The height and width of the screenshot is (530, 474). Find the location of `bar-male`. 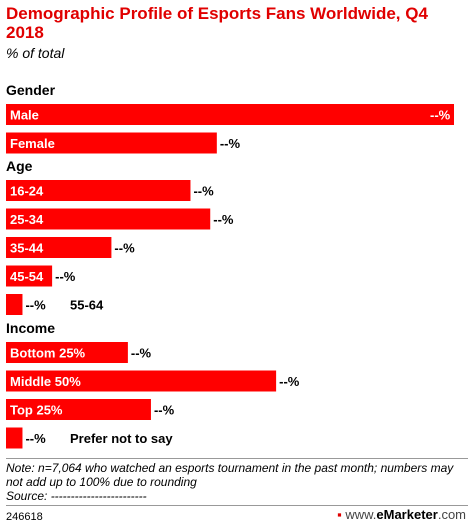

bar-male is located at coordinates (230, 114).